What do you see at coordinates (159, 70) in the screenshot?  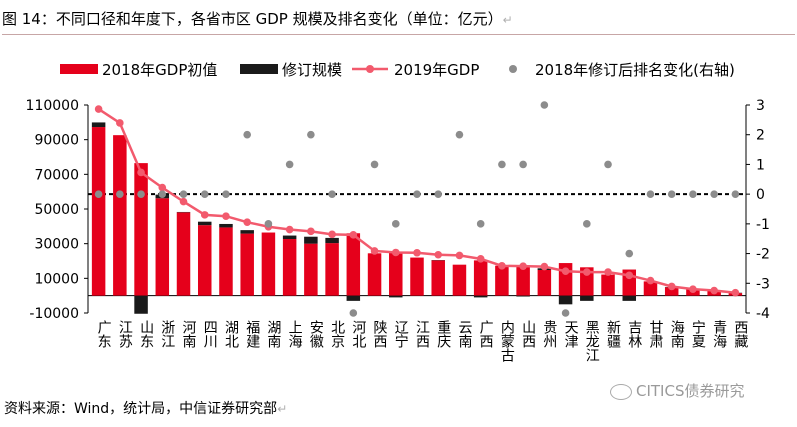 I see `legend-label-initial: 2018年GDP初值` at bounding box center [159, 70].